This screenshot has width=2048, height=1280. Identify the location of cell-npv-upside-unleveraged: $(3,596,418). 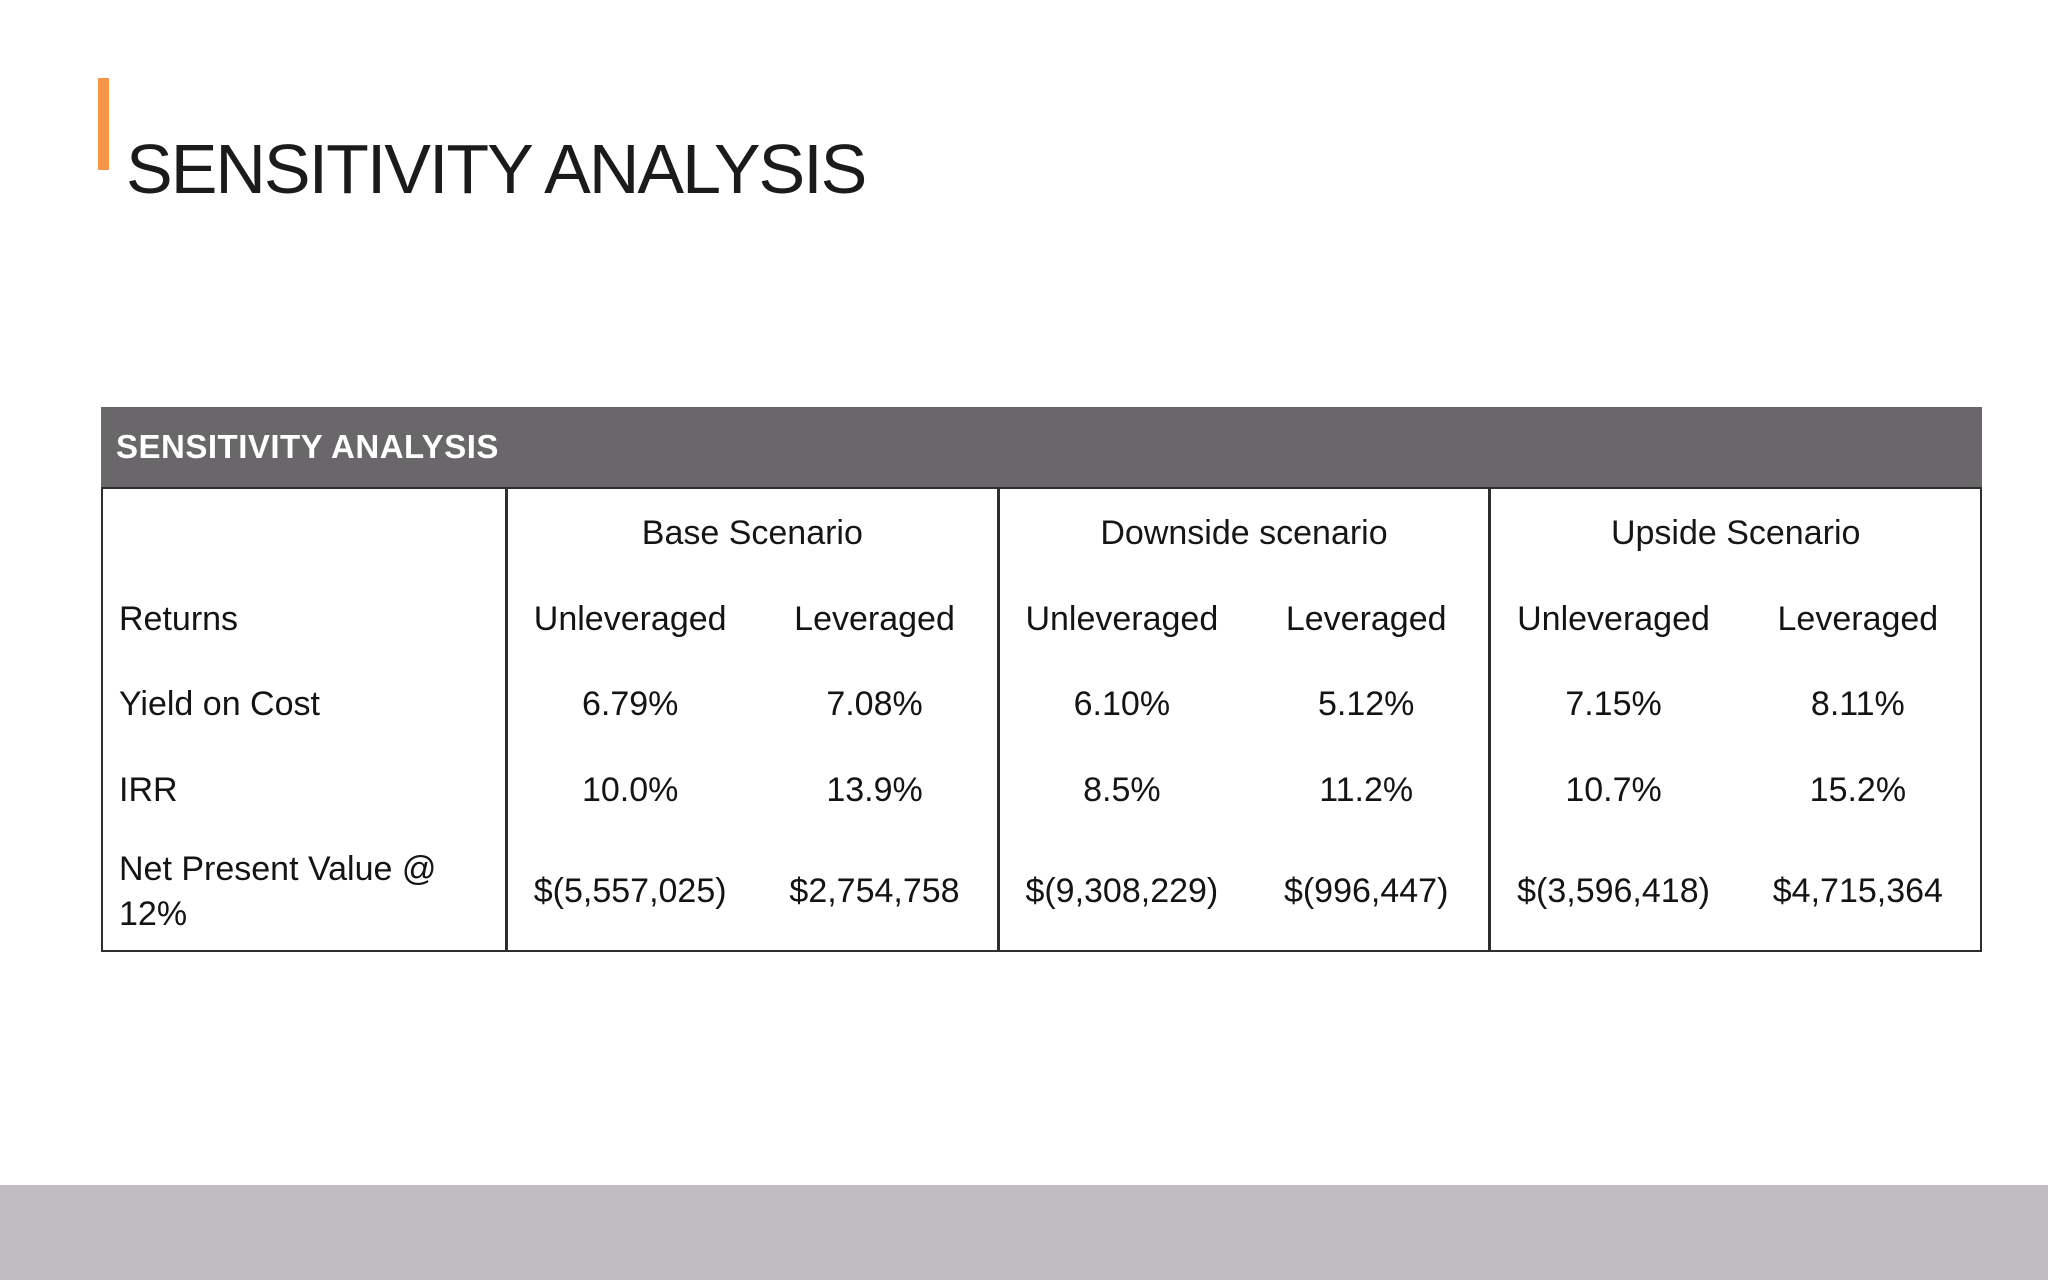
(1613, 891).